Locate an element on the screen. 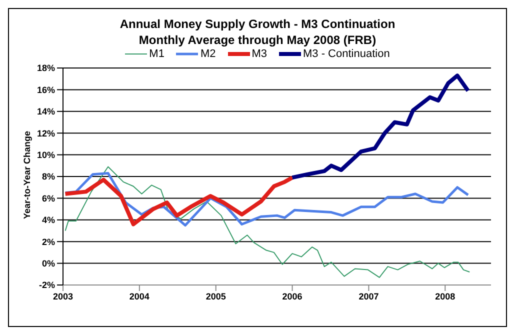  legend-label: M3 - Continuation is located at coordinates (346, 54).